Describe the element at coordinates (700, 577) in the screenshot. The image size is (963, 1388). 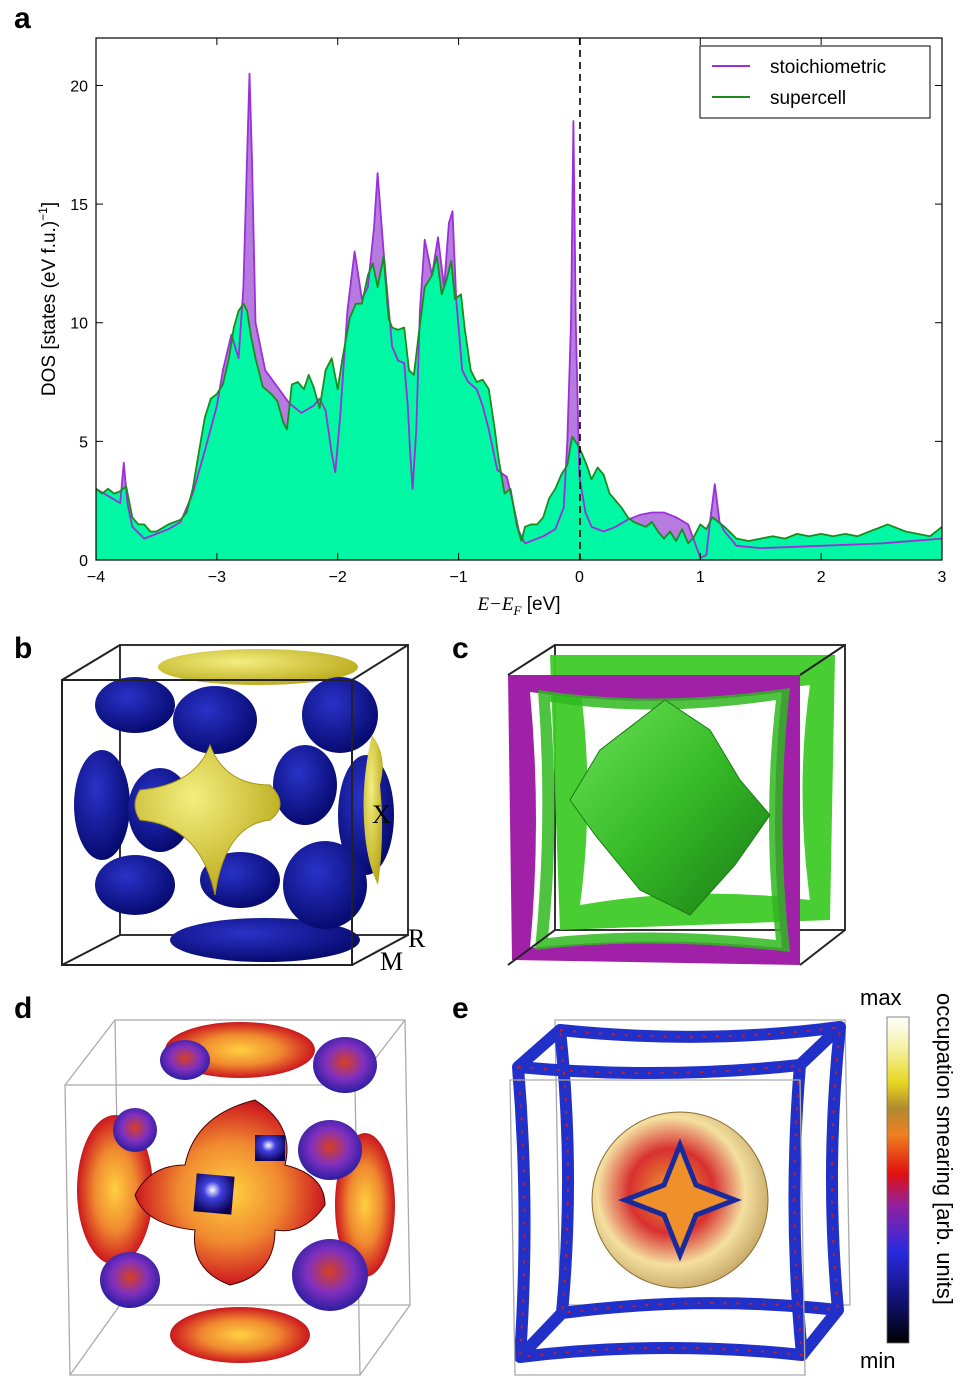
I see `x-tick-label: 1` at that location.